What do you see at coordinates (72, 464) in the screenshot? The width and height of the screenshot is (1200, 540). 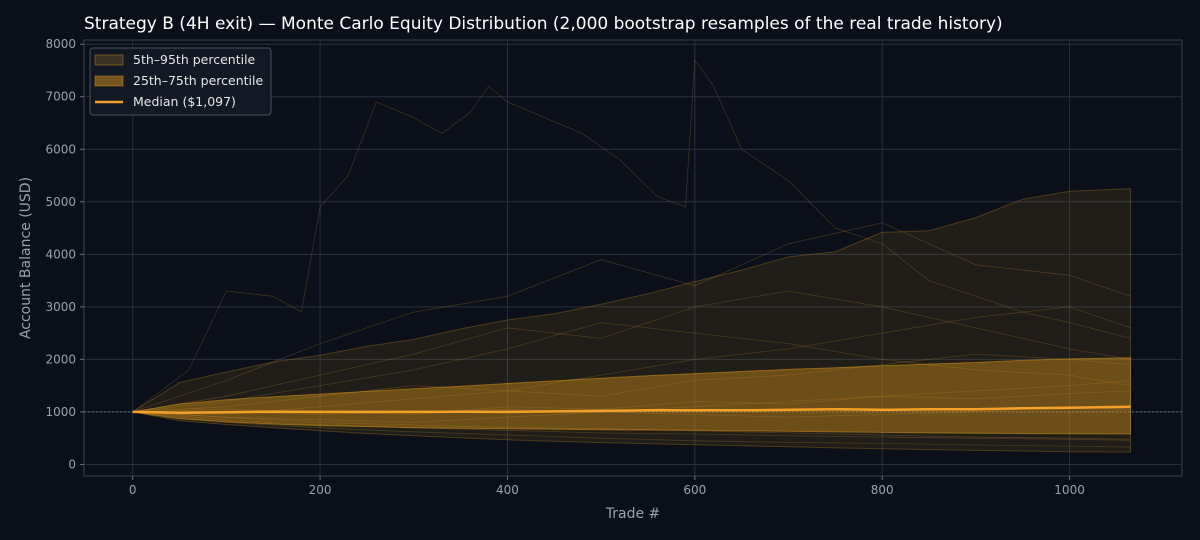 I see `y-tick-label: 0` at bounding box center [72, 464].